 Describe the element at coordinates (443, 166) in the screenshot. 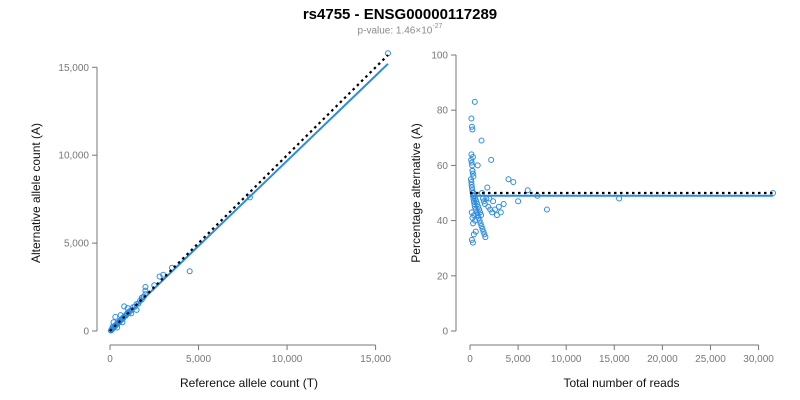

I see `y-tick-label: 60` at that location.